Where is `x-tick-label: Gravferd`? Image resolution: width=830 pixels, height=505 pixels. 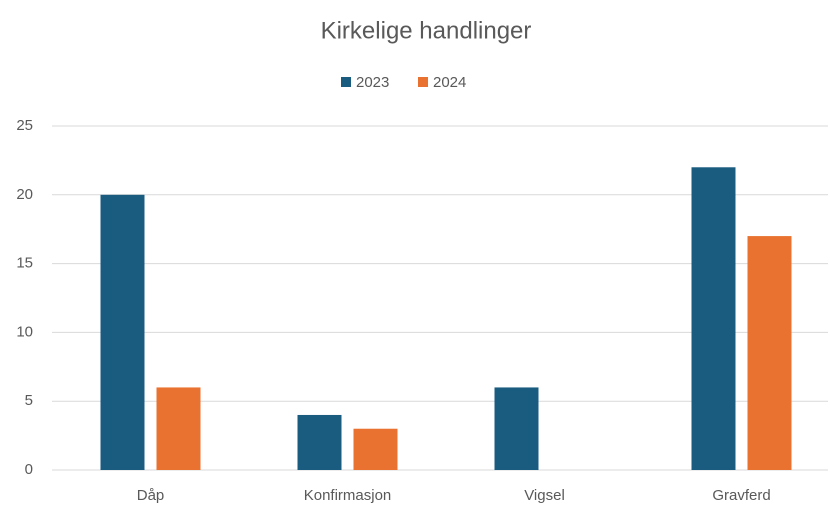 x-tick-label: Gravferd is located at coordinates (741, 495).